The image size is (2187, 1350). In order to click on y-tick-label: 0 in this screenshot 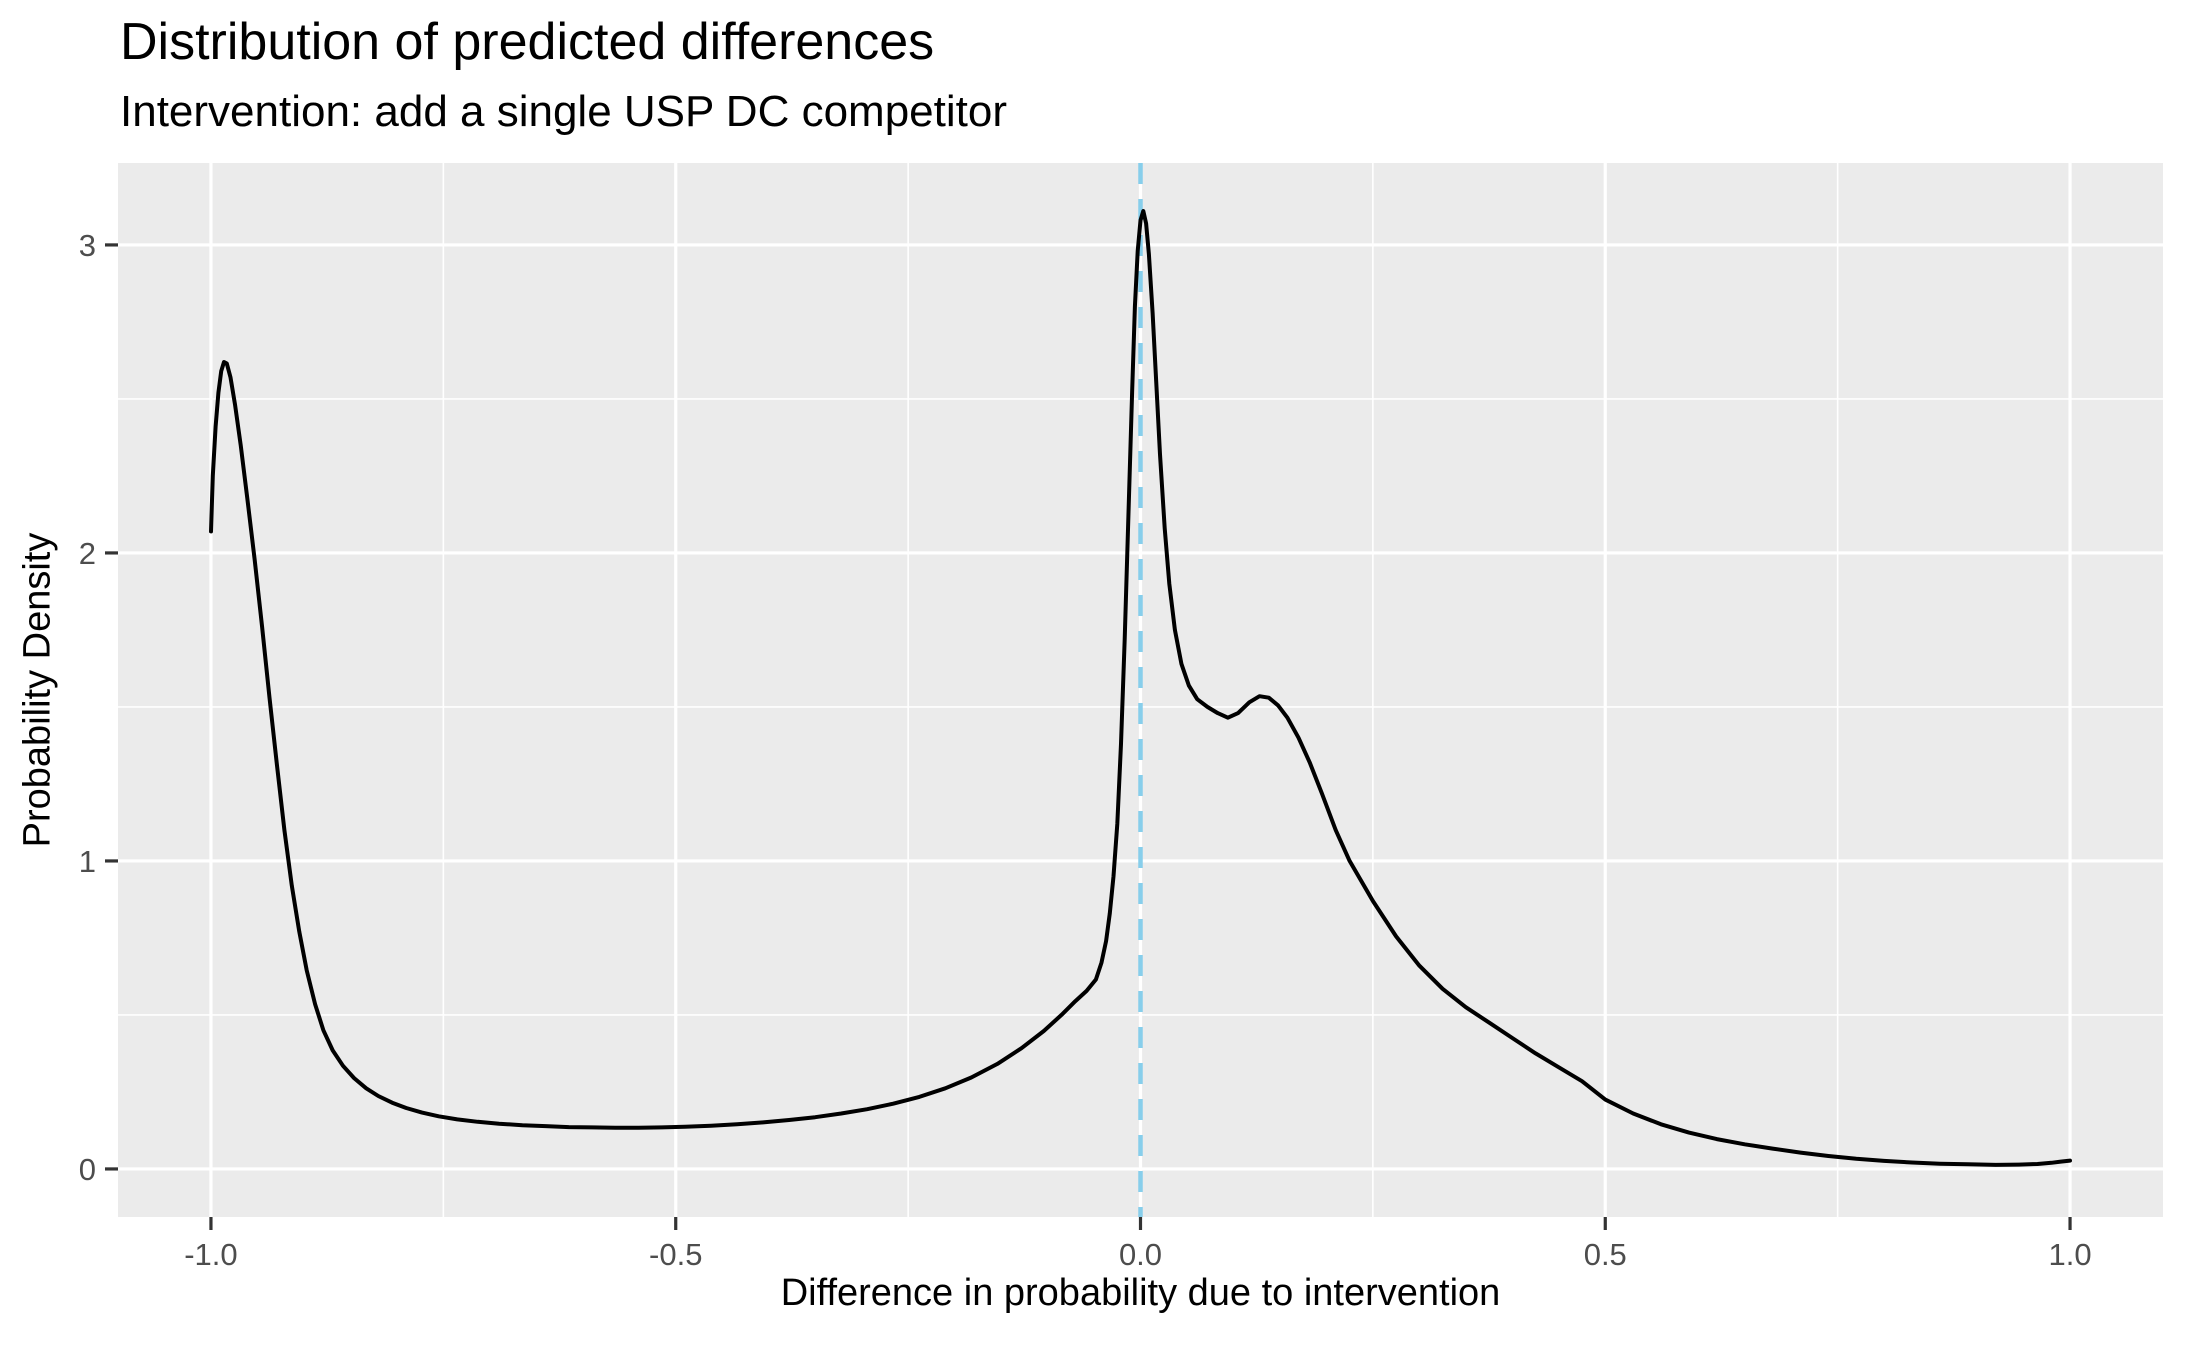, I will do `click(87, 1169)`.